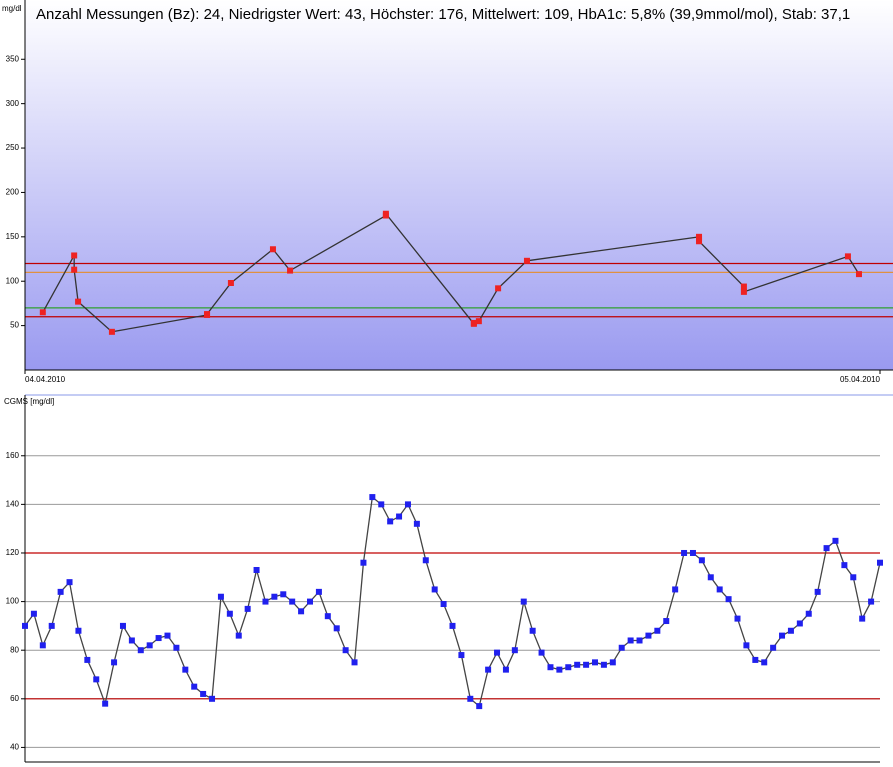 This screenshot has width=893, height=767. What do you see at coordinates (13, 236) in the screenshot?
I see `y-tick-label: 150` at bounding box center [13, 236].